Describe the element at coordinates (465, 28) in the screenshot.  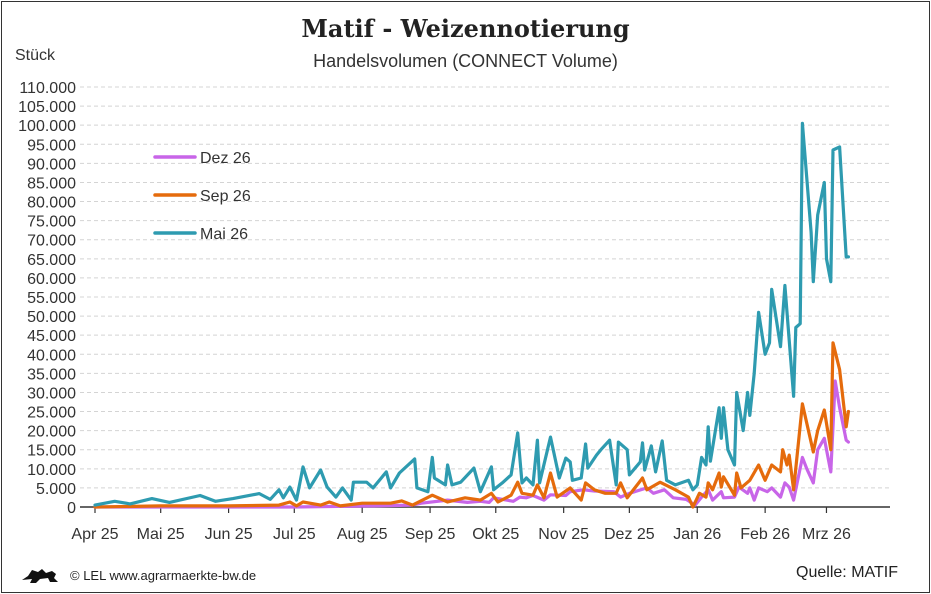
I see `chart-title: Matif - Weizennotierung` at that location.